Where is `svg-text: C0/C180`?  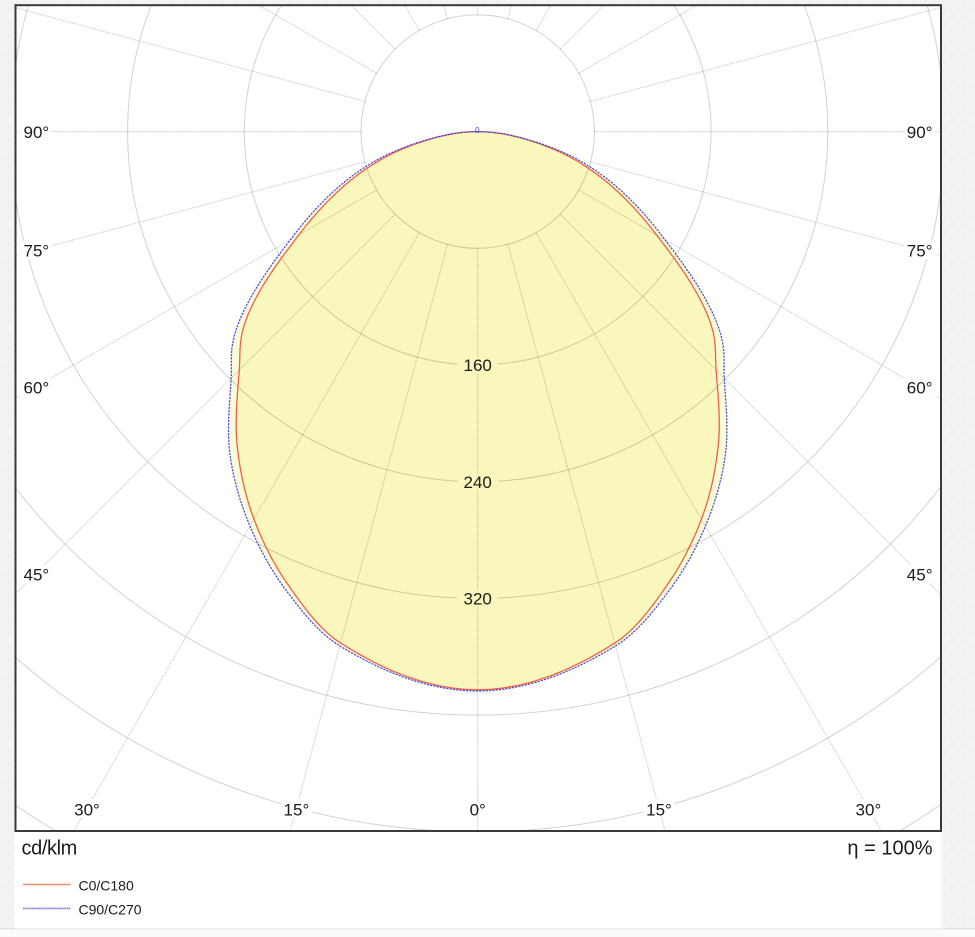
svg-text: C0/C180 is located at coordinates (106, 886).